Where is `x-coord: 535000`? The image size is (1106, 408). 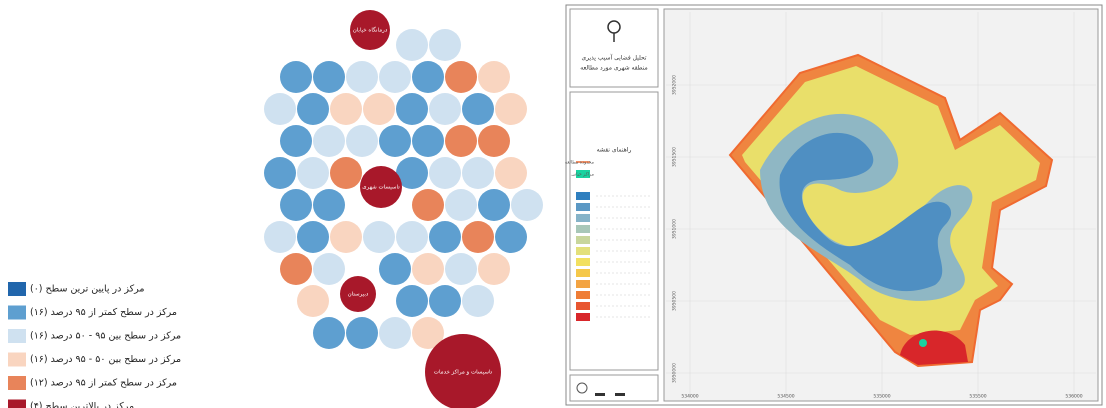
x-coord: 535000 is located at coordinates (881, 397).